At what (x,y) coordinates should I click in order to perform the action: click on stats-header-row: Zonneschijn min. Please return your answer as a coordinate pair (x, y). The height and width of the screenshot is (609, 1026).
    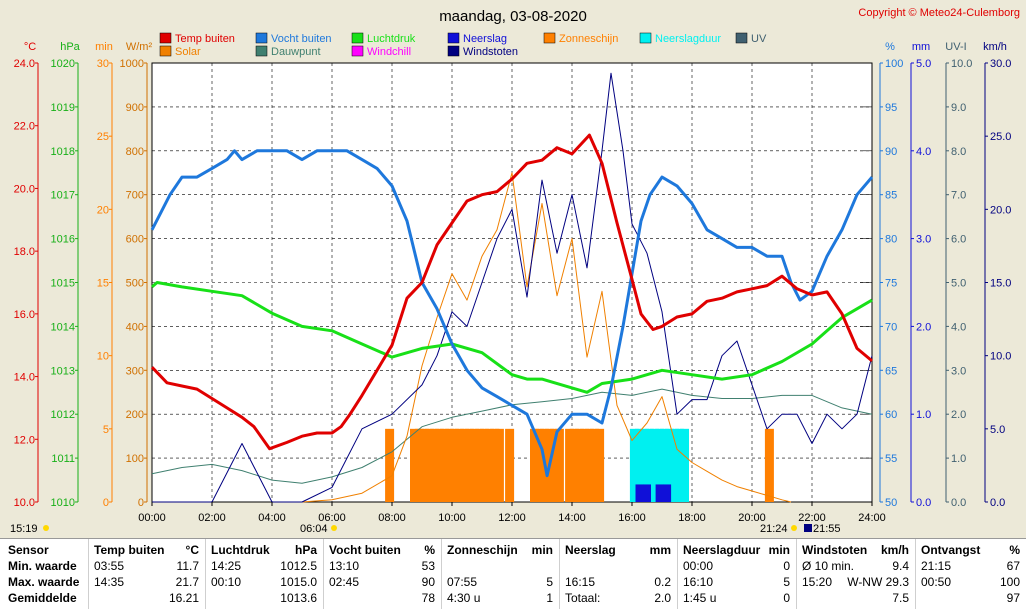
    Looking at the image, I should click on (500, 550).